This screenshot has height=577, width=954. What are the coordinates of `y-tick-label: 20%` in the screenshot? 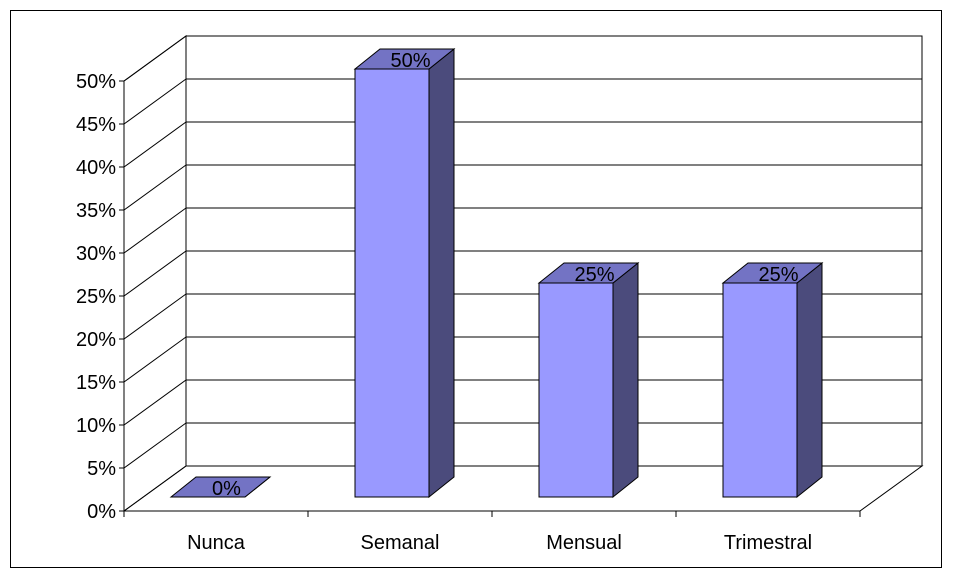 It's located at (96, 340).